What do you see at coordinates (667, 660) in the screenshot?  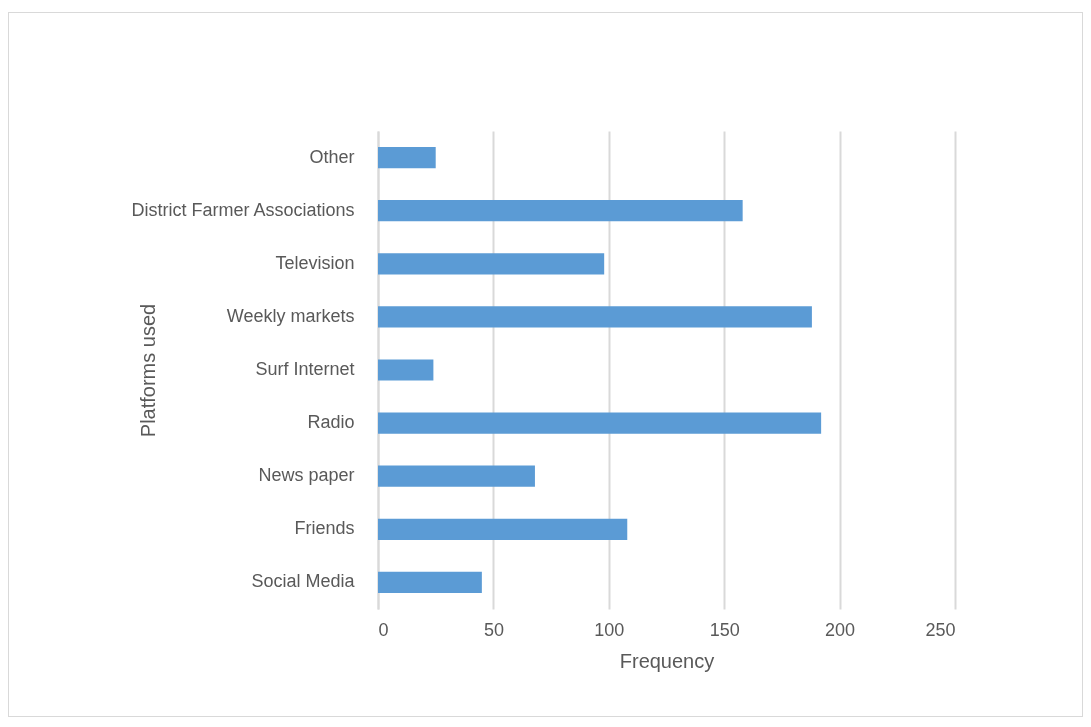 I see `x-axis-title: Frequency` at bounding box center [667, 660].